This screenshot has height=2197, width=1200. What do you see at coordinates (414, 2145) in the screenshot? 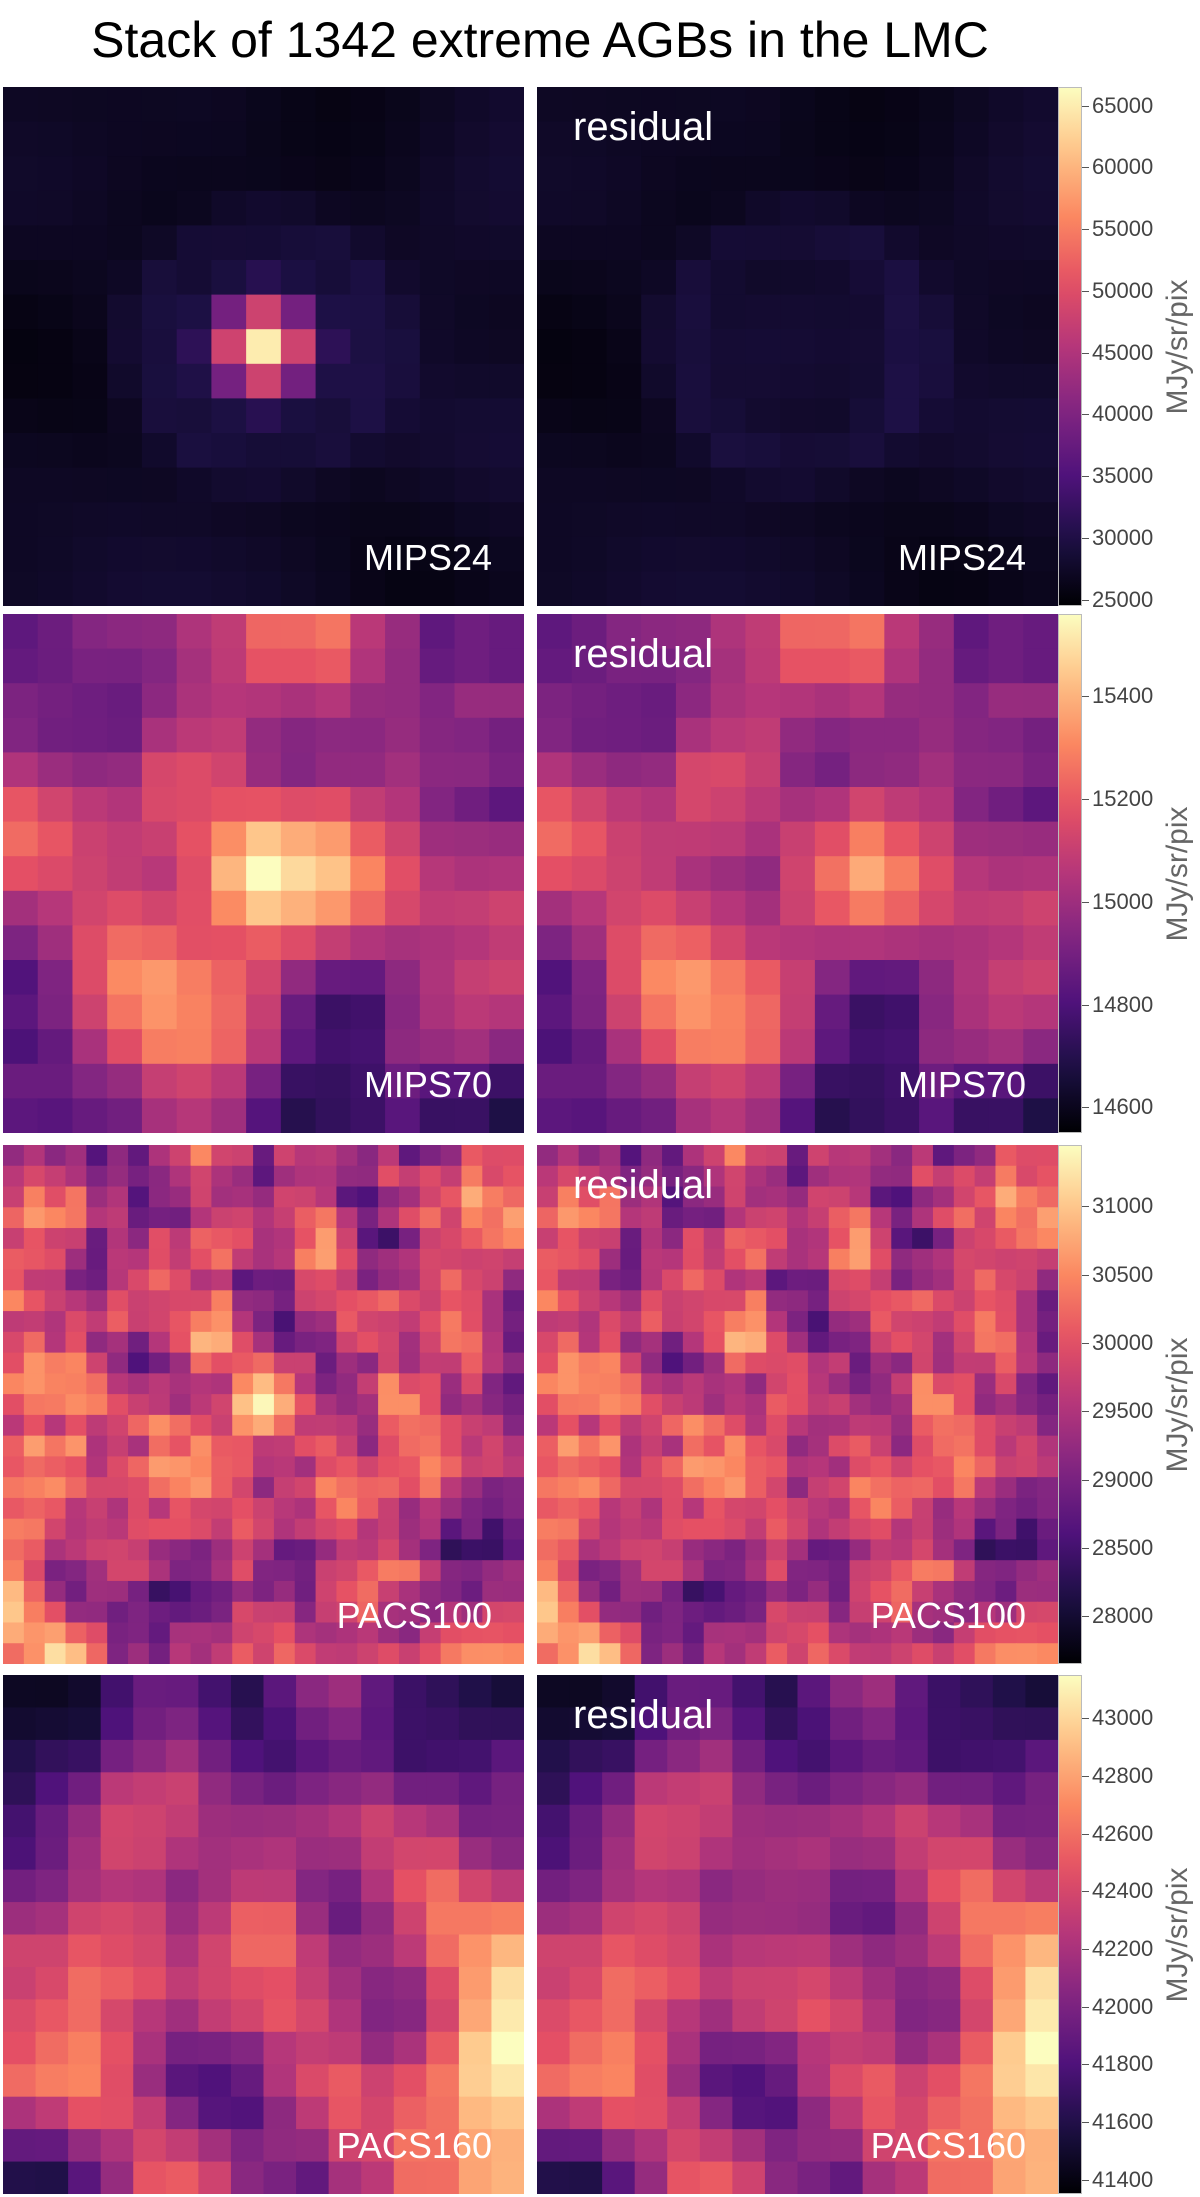
I see `band-label: PACS160` at bounding box center [414, 2145].